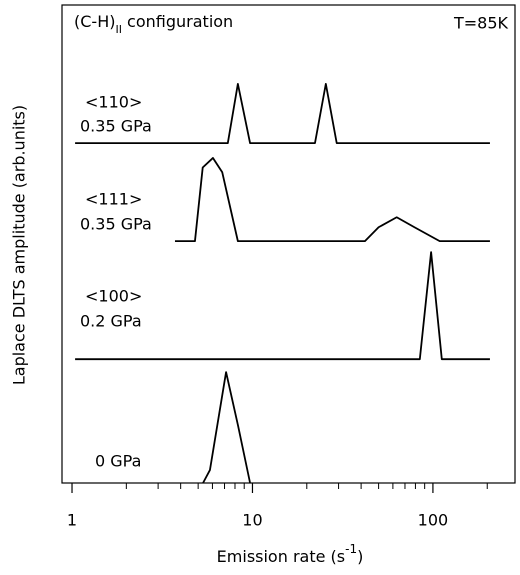  I want to click on series-label: <100>, so click(113, 296).